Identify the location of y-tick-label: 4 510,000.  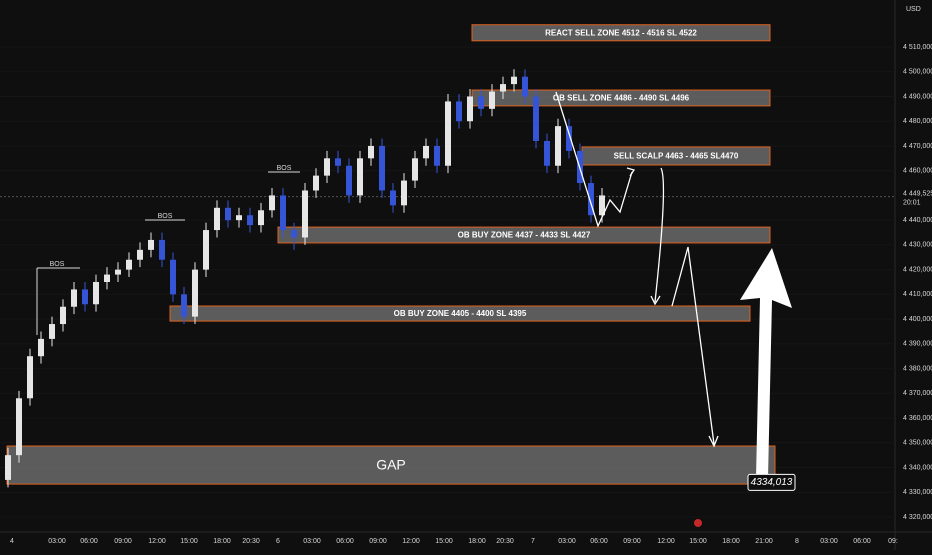
(917, 47).